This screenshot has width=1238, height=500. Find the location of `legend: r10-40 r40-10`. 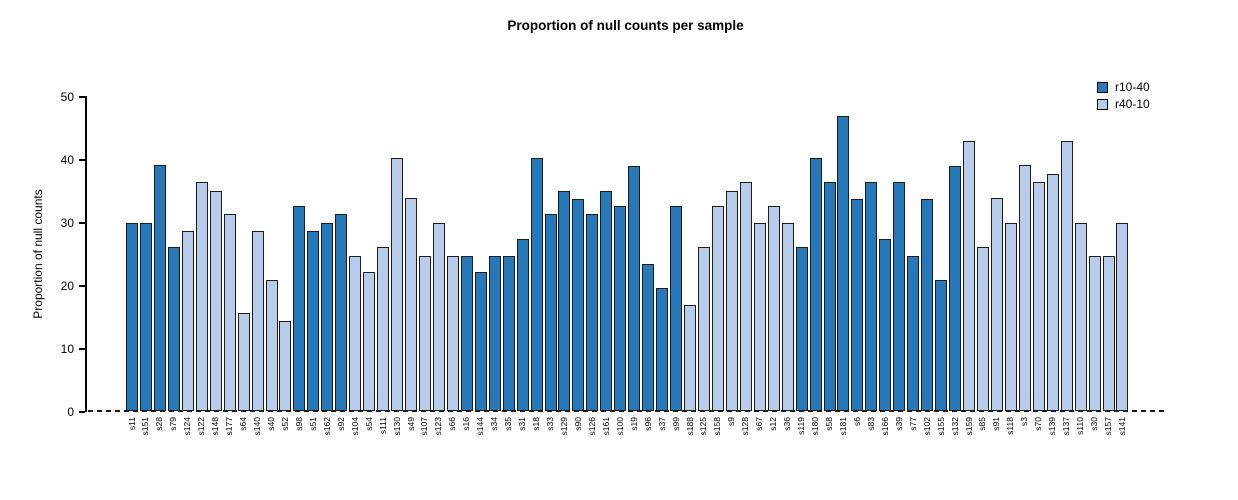

legend: r10-40 r40-10 is located at coordinates (1123, 97).